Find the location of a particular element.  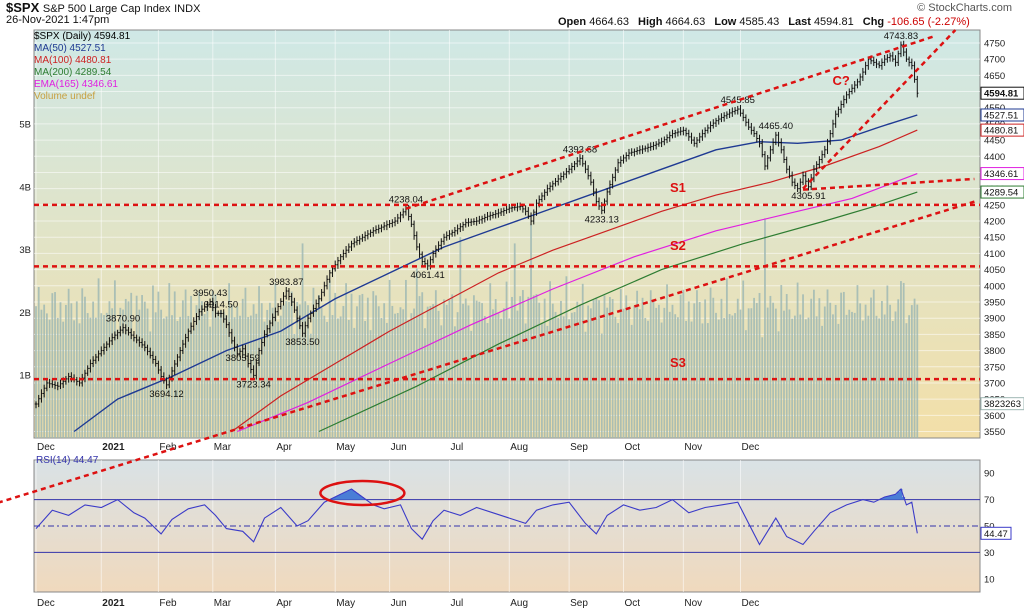

last-value-tag is located at coordinates (1002, 115).